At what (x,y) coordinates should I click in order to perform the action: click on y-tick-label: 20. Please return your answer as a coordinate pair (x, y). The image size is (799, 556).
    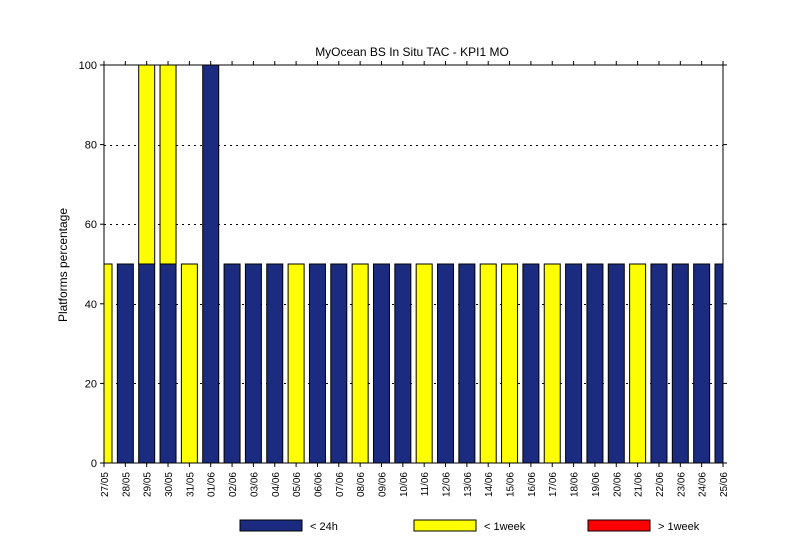
    Looking at the image, I should click on (91, 384).